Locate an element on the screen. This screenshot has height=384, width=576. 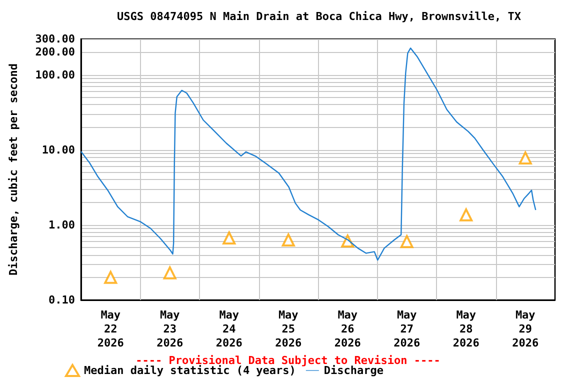
x-tick-label: May 26 2026 is located at coordinates (348, 329).